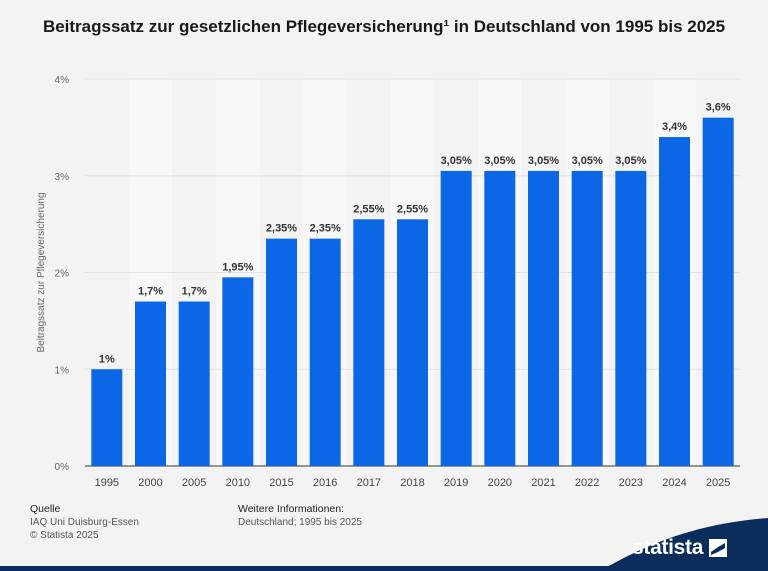 This screenshot has height=571, width=768. Describe the element at coordinates (62, 467) in the screenshot. I see `y-tick-label: 0%` at that location.